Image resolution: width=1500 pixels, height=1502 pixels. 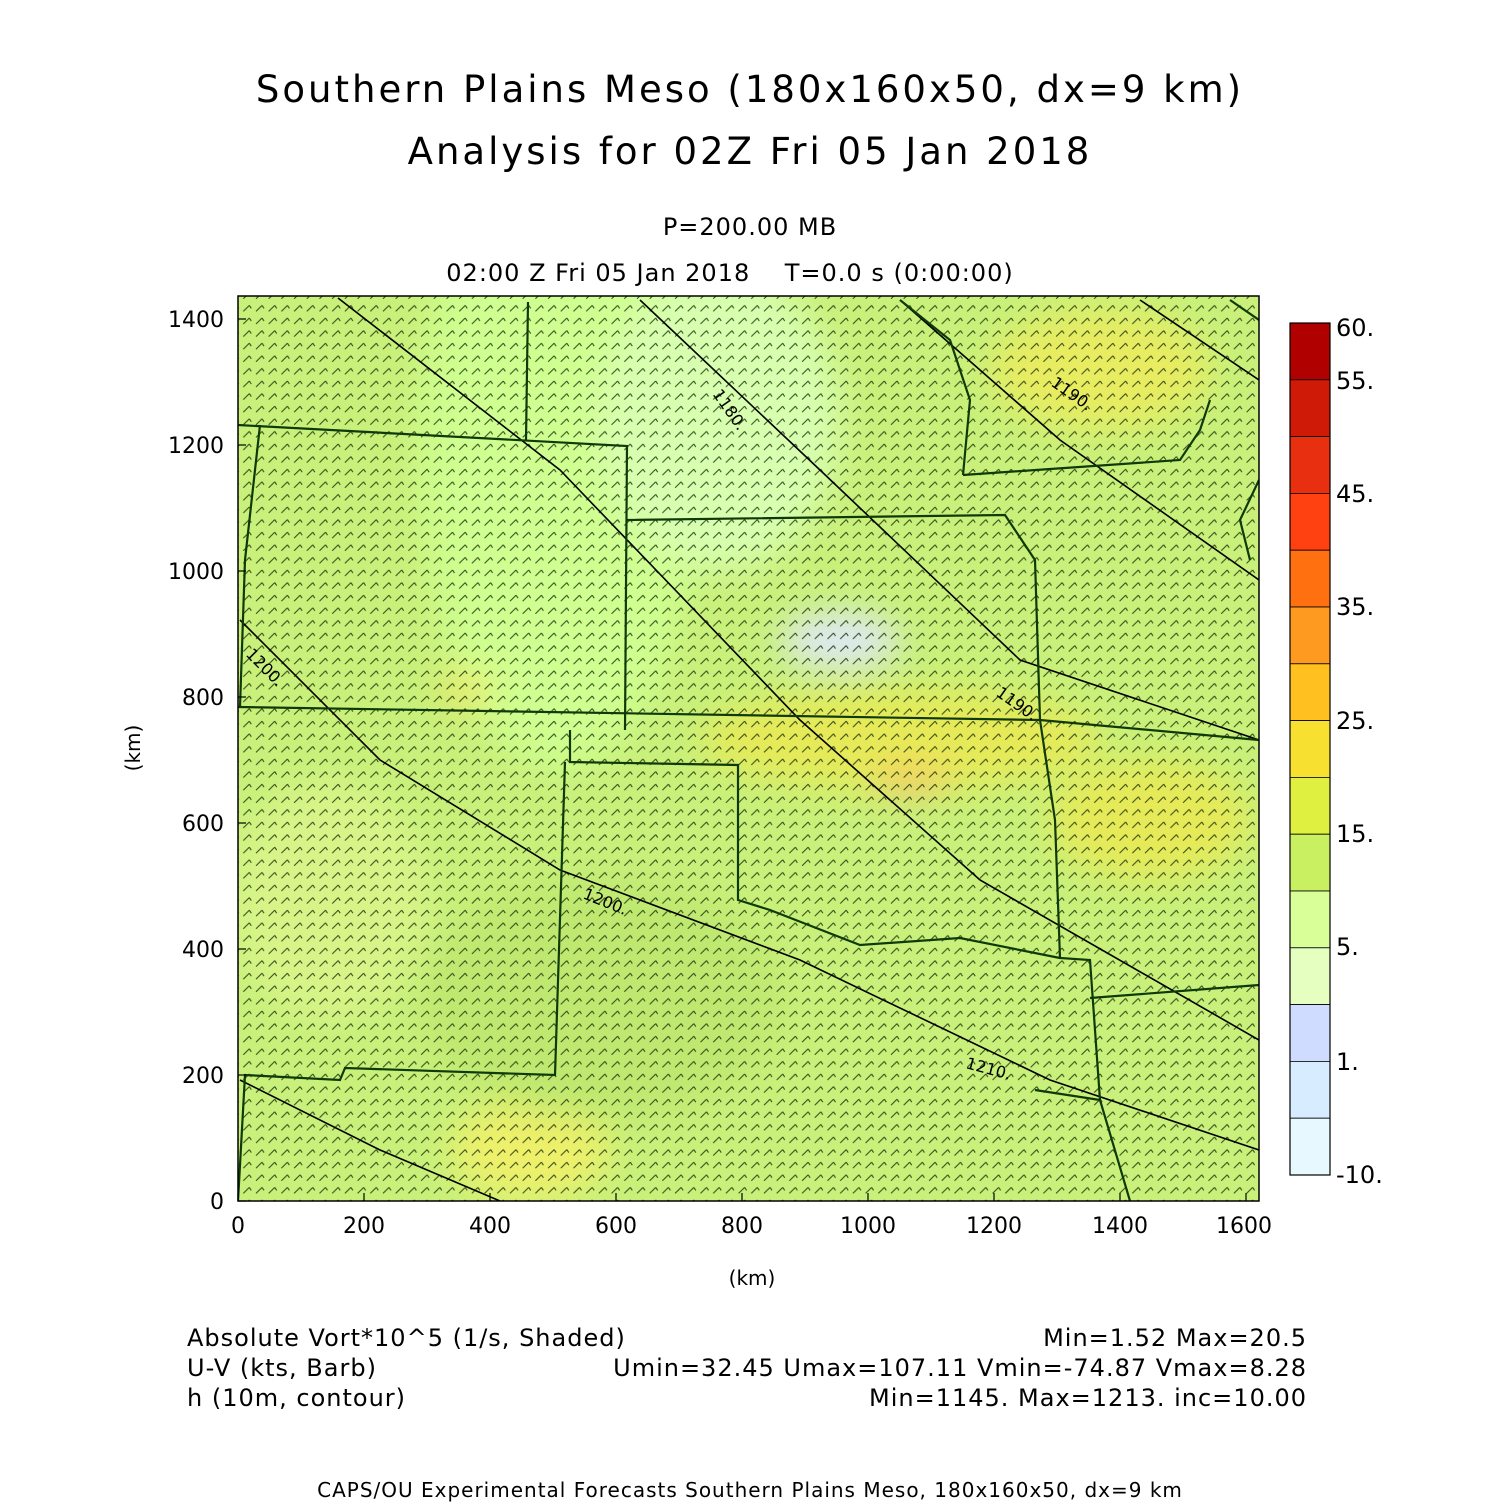 What do you see at coordinates (752, 1278) in the screenshot?
I see `x-axis-label: (km)` at bounding box center [752, 1278].